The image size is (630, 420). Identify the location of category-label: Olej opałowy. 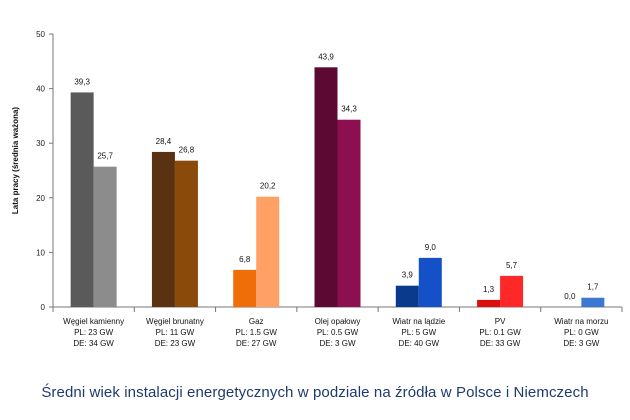
(338, 321).